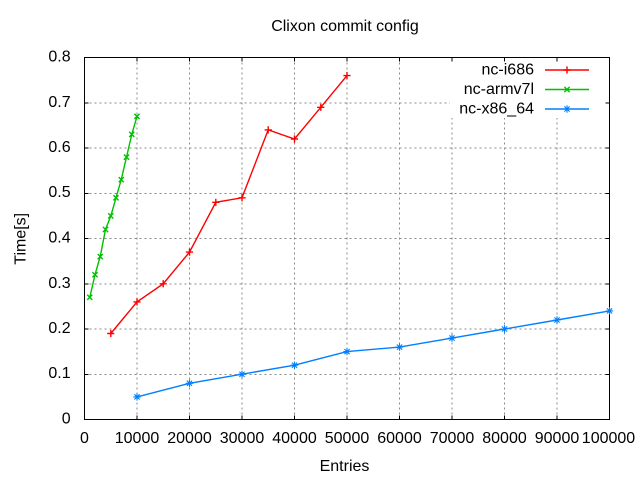 This screenshot has height=480, width=640. Describe the element at coordinates (452, 438) in the screenshot. I see `svg-text: 70000` at that location.